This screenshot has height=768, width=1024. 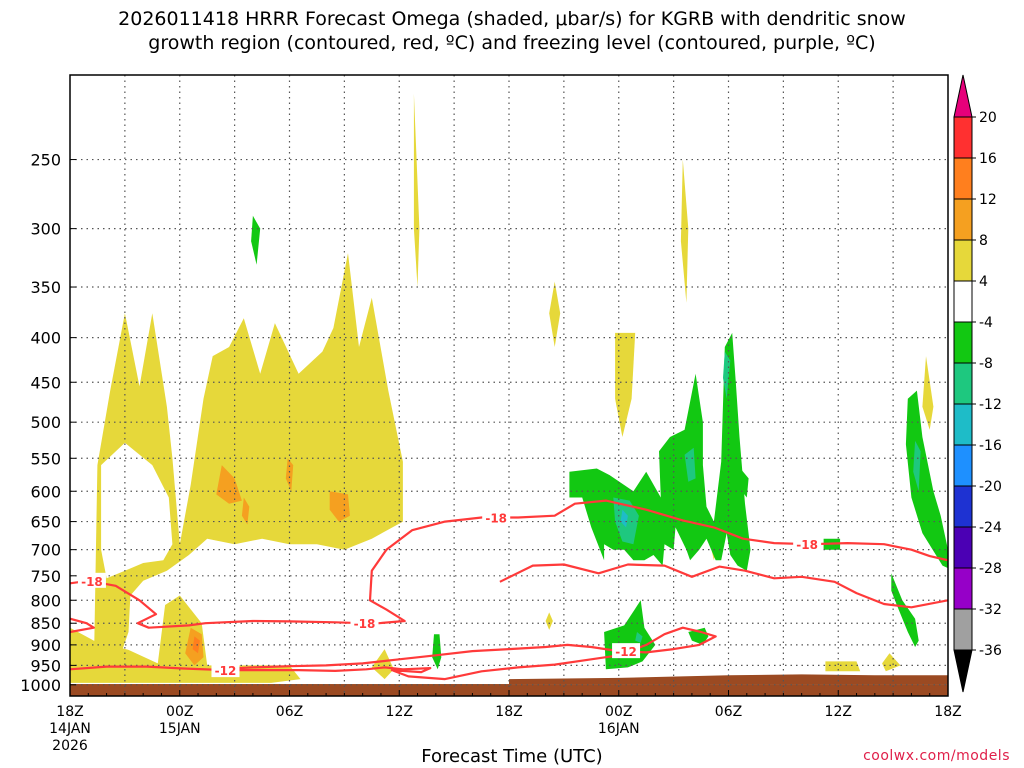 I want to click on x-tick-label: 2026, so click(x=70, y=746).